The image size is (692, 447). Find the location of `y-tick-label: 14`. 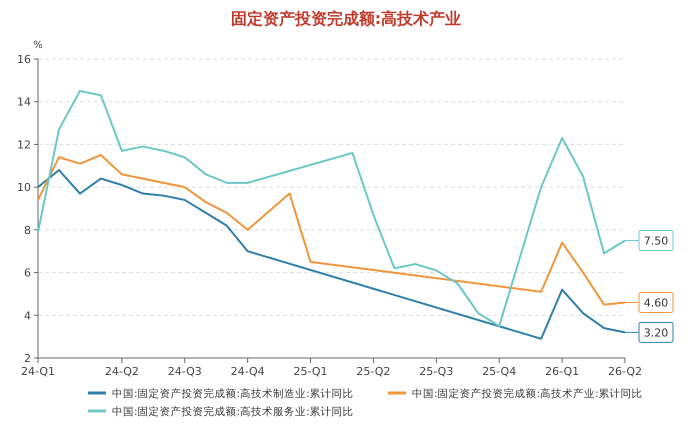

y-tick-label: 14 is located at coordinates (24, 102).